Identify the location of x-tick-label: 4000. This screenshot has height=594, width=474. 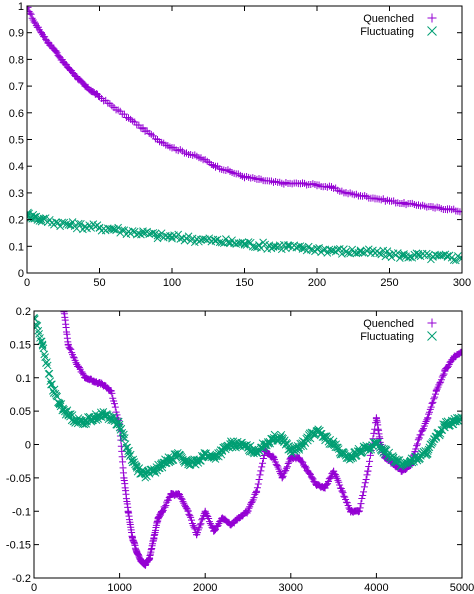
(376, 588).